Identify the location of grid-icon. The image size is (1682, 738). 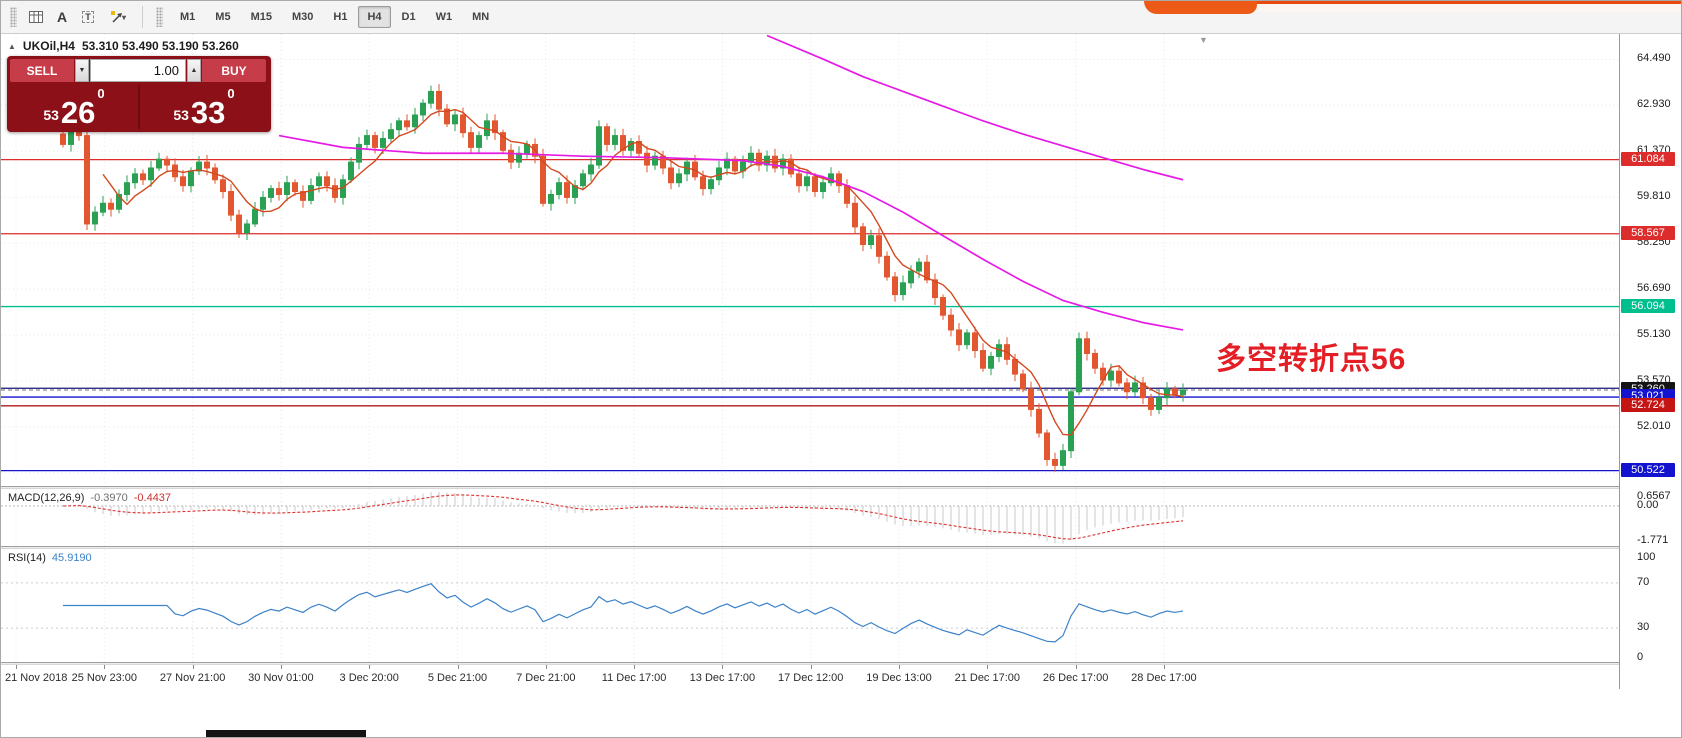
(36, 17).